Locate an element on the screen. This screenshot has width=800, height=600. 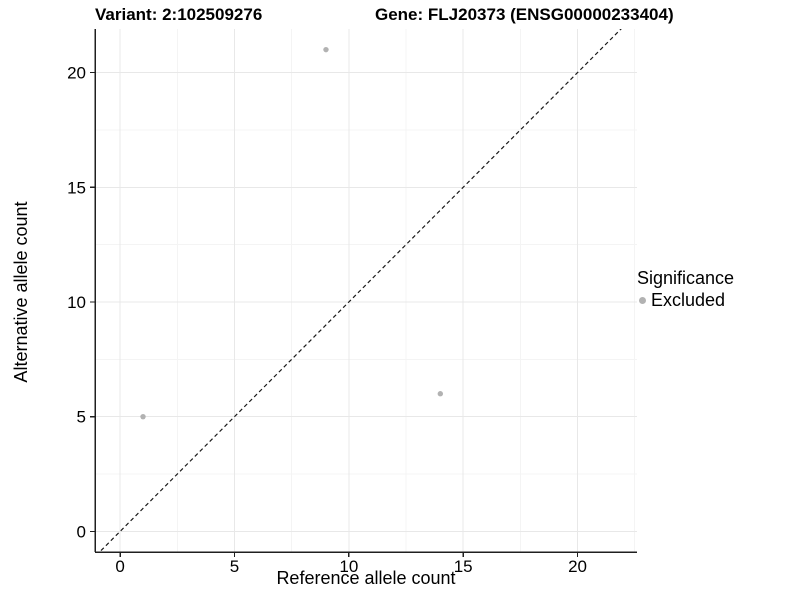
legend-dot-icon is located at coordinates (642, 300).